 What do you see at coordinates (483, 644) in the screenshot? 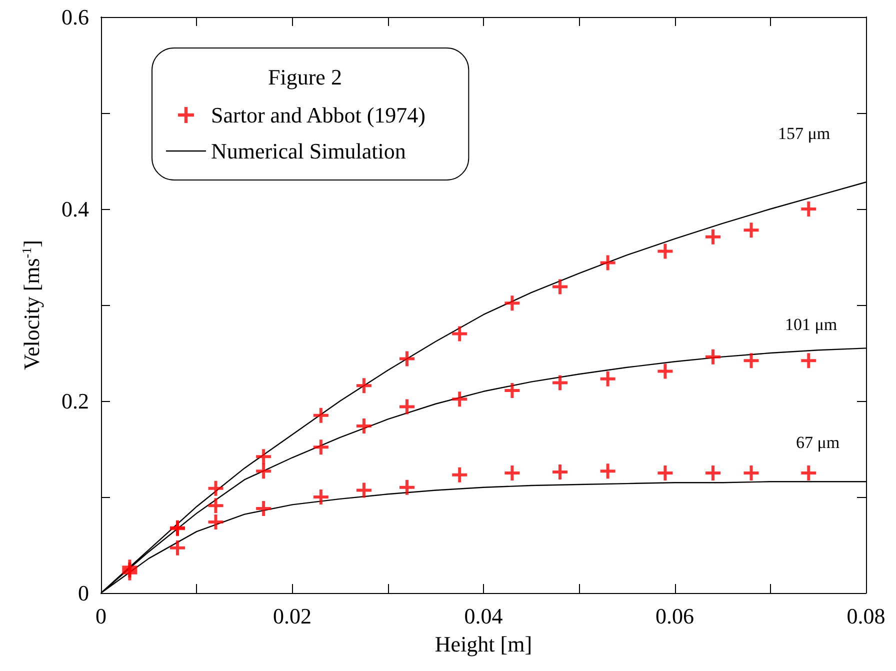
I see `x-axis-title: Height [m]` at bounding box center [483, 644].